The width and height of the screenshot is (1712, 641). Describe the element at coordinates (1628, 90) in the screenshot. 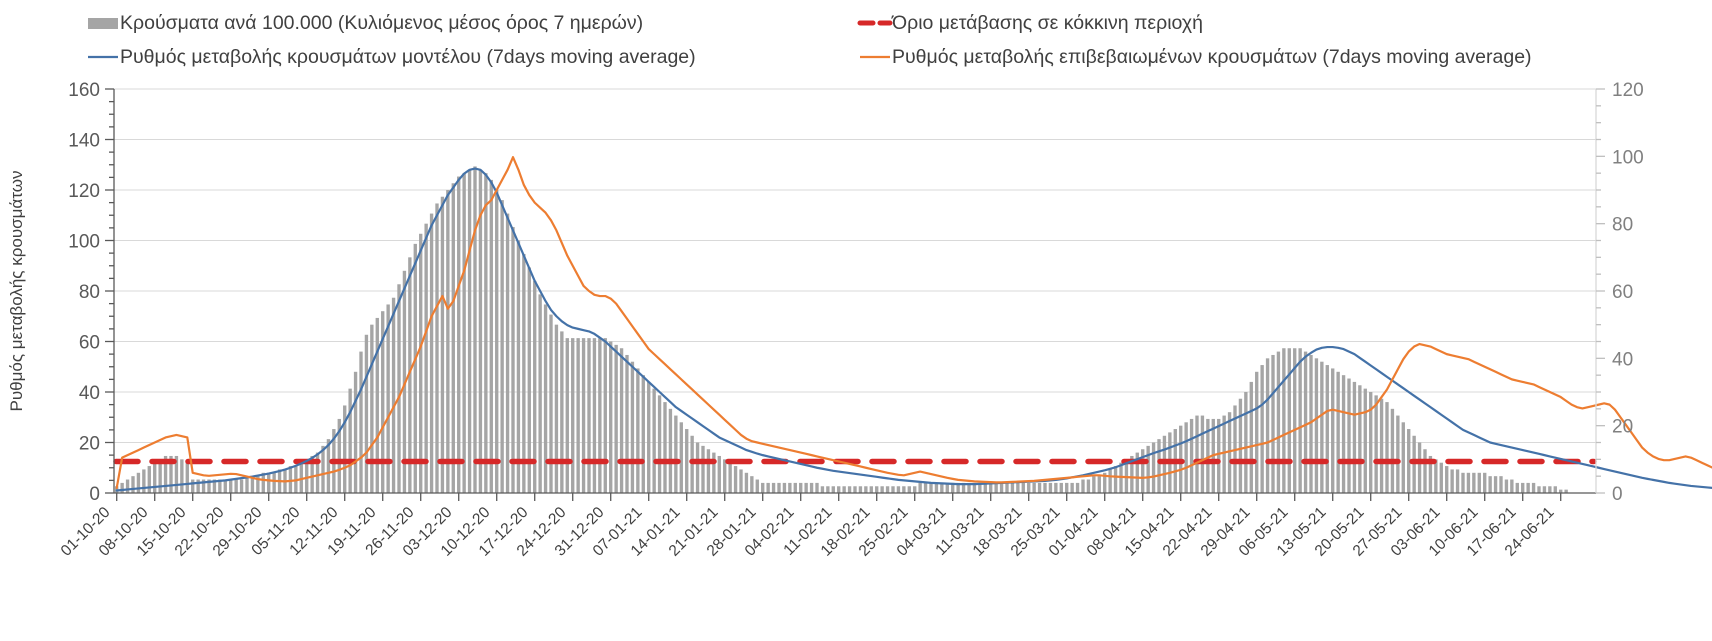

I see `right-axis-tick-label: 120` at that location.